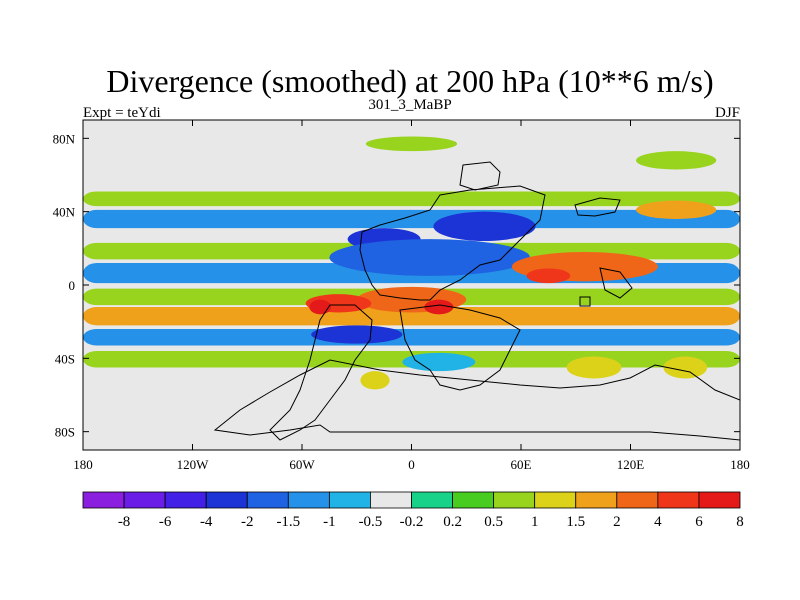 This screenshot has width=800, height=600. What do you see at coordinates (206, 522) in the screenshot?
I see `colorbar-label: -4` at bounding box center [206, 522].